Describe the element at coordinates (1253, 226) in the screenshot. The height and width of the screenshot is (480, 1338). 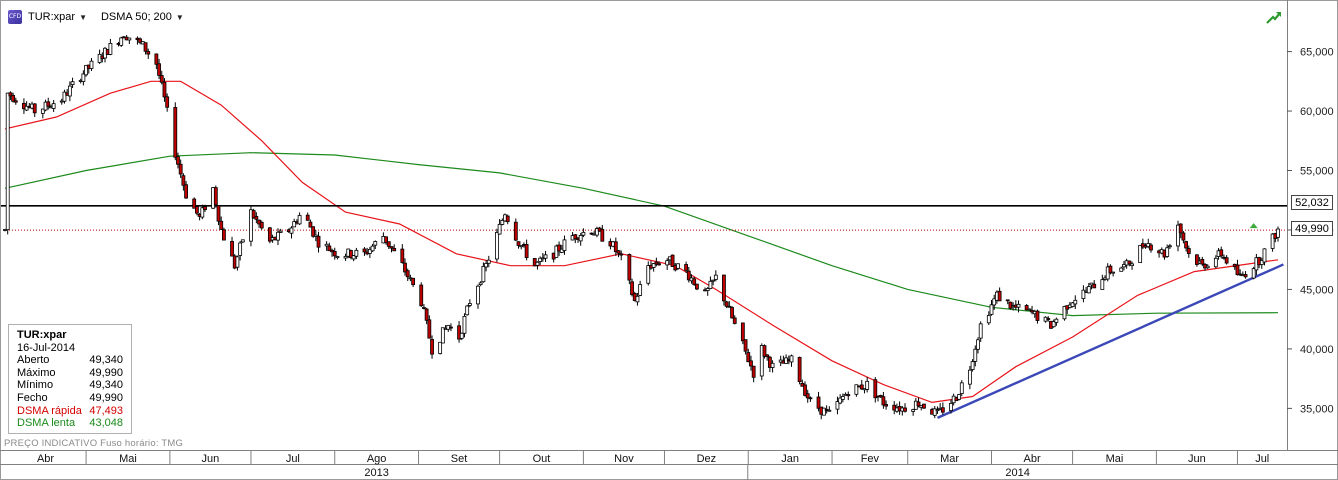
I see `price-alert-icon` at that location.